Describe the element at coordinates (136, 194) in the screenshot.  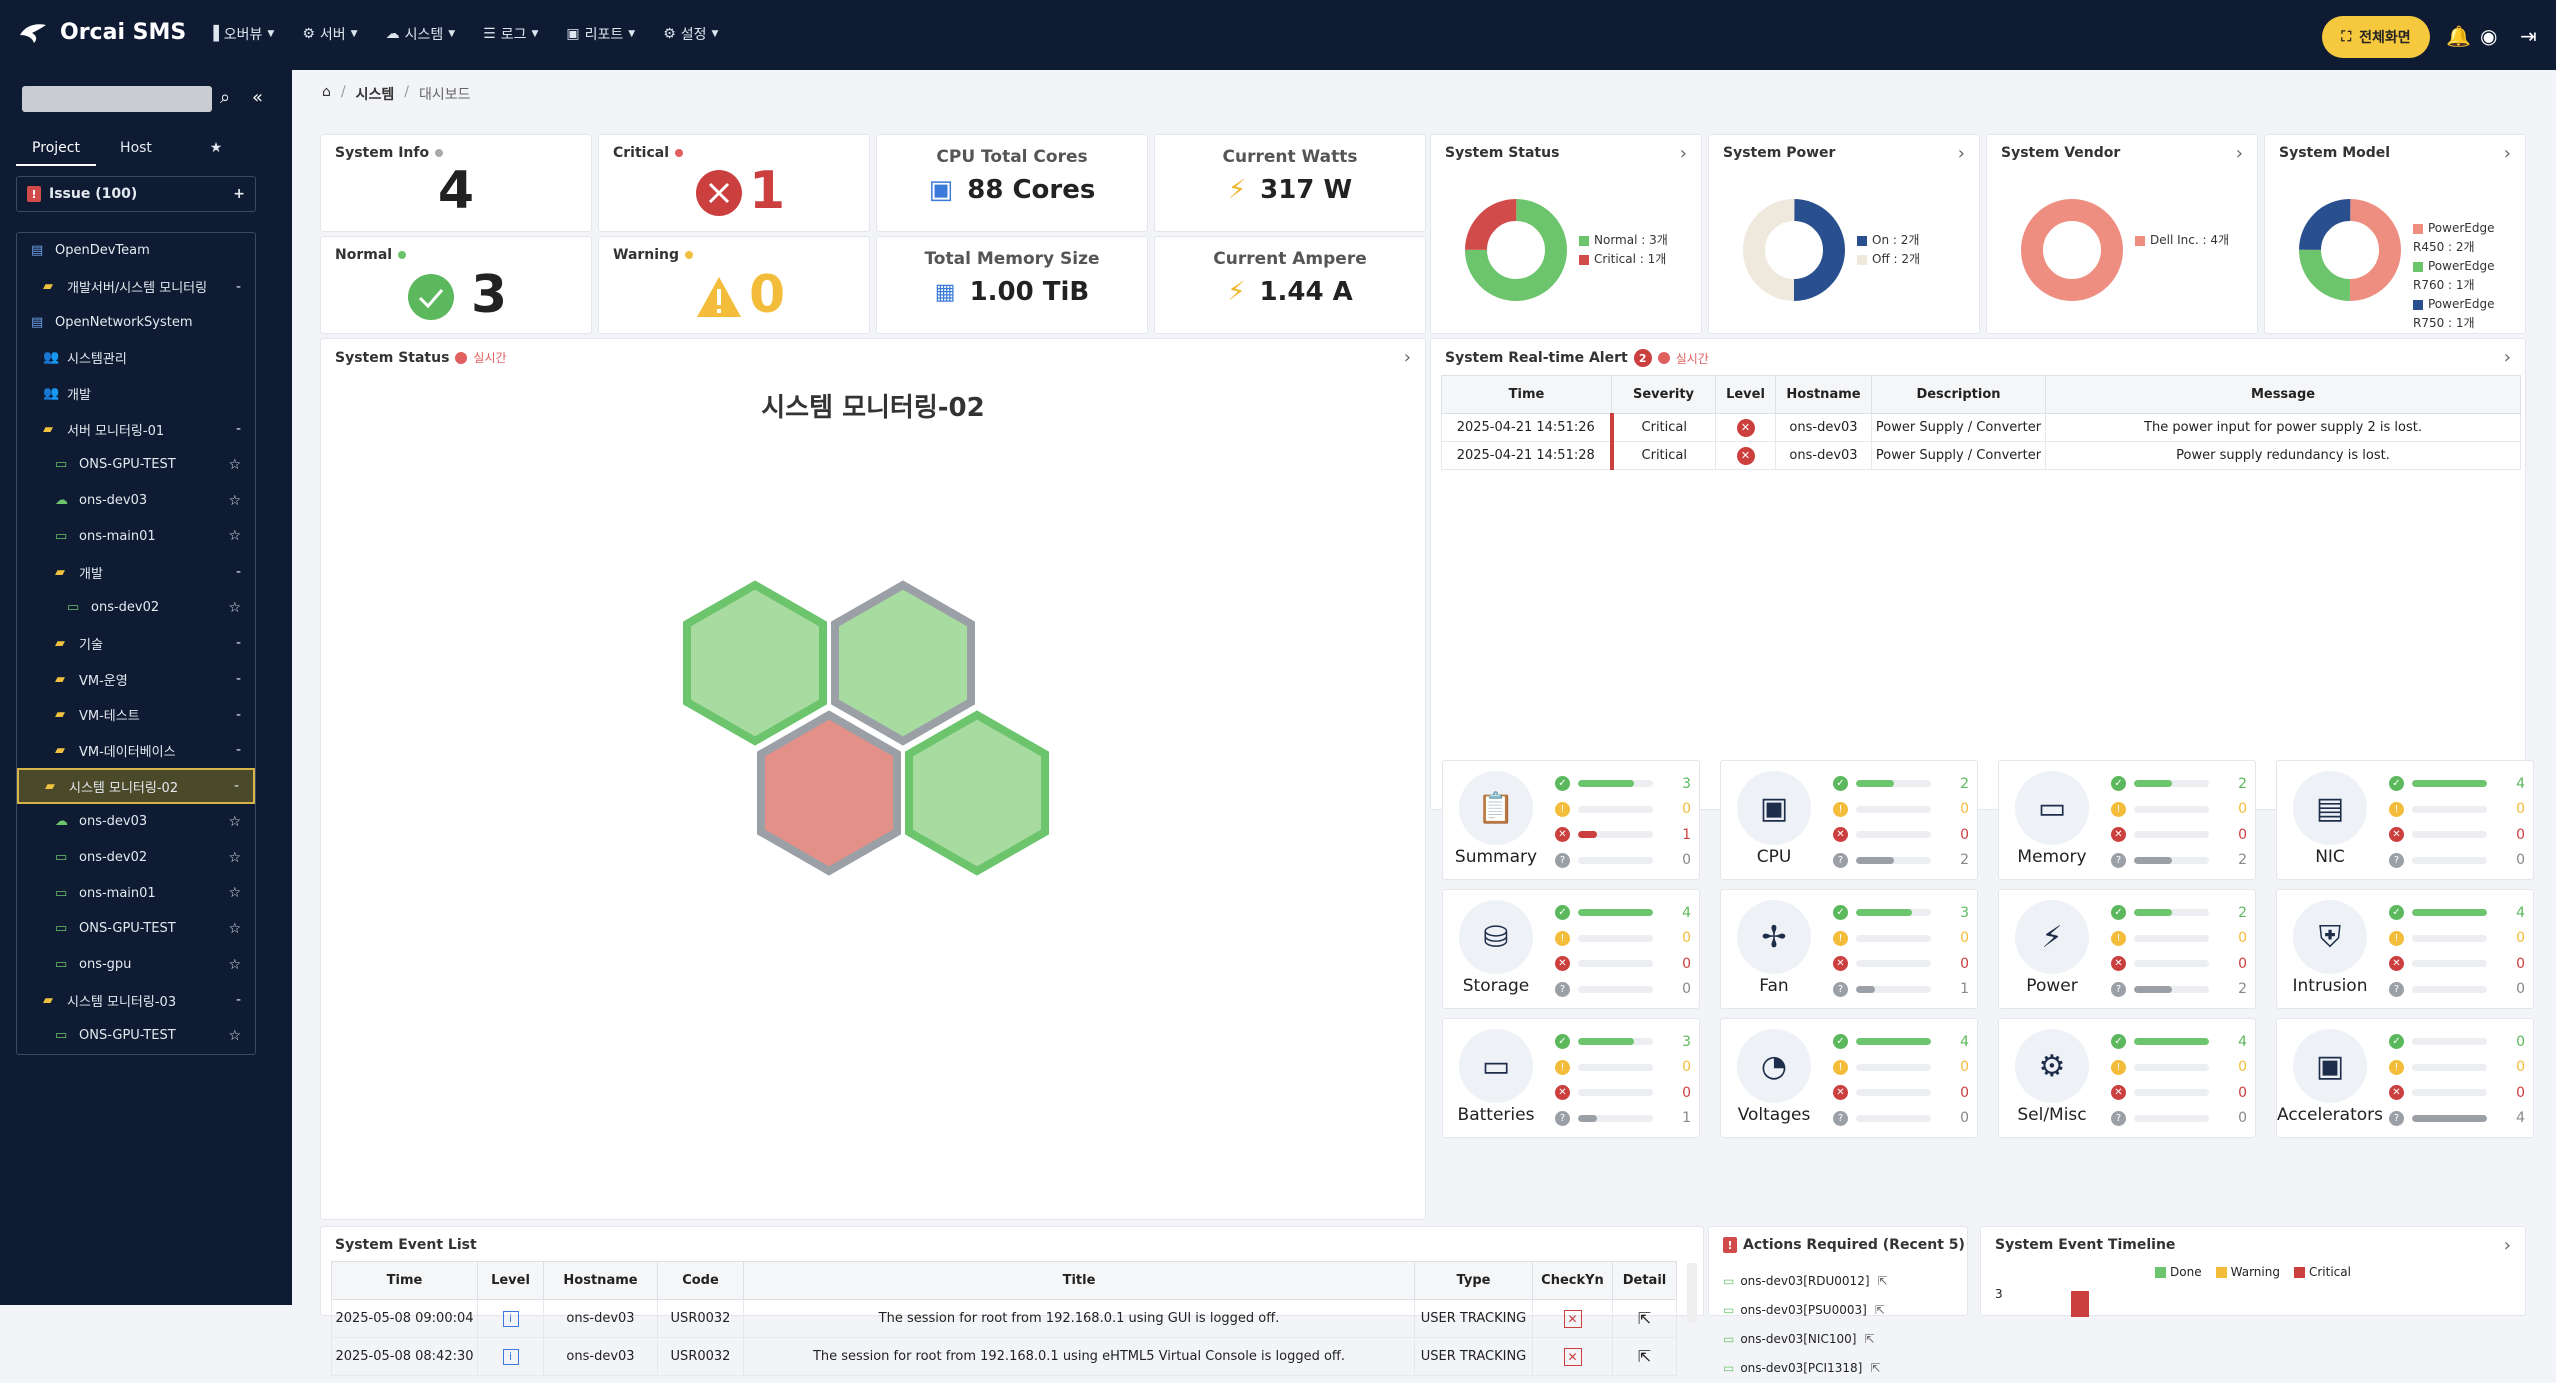
I see `issue-item: ! Issue (100) +` at that location.